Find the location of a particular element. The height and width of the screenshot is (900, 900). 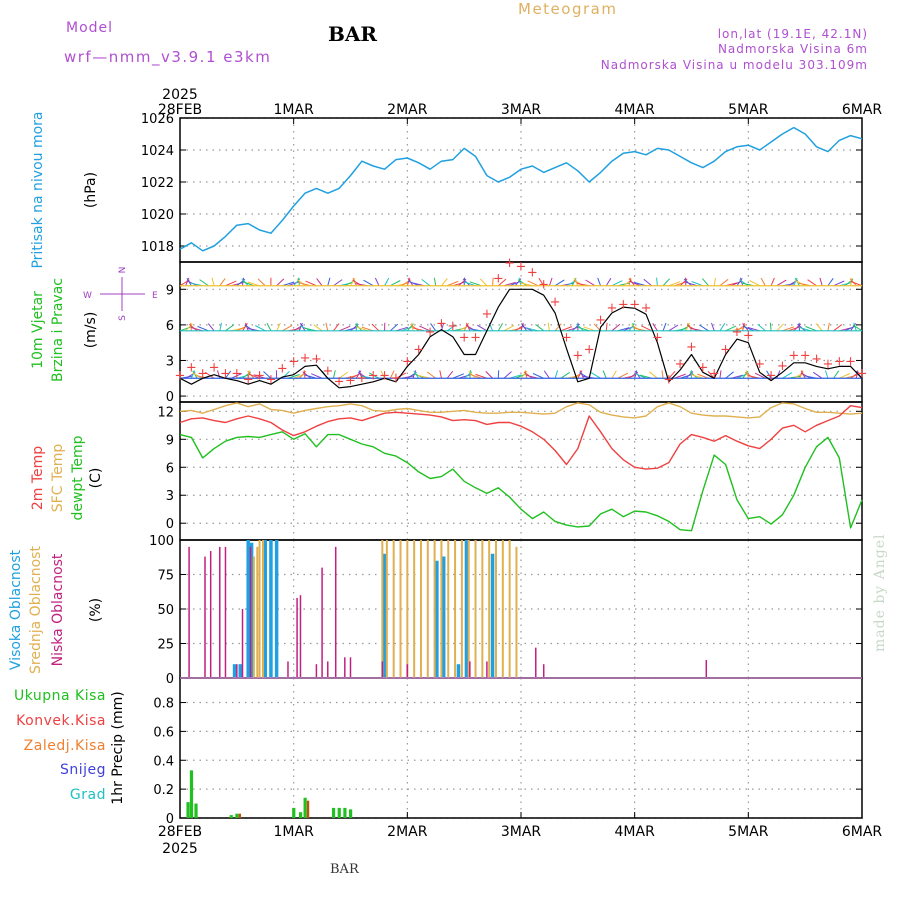

x-tick-label-top: 4MAR is located at coordinates (635, 110).